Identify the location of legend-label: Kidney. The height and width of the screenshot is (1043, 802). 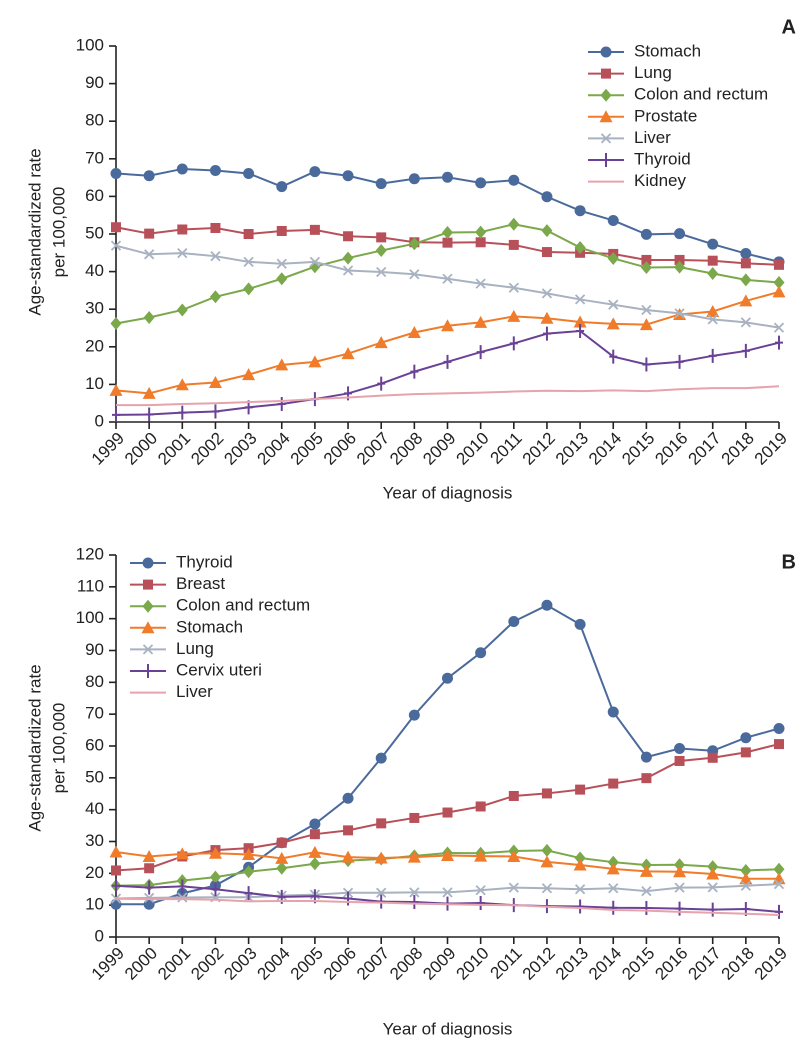
(660, 180).